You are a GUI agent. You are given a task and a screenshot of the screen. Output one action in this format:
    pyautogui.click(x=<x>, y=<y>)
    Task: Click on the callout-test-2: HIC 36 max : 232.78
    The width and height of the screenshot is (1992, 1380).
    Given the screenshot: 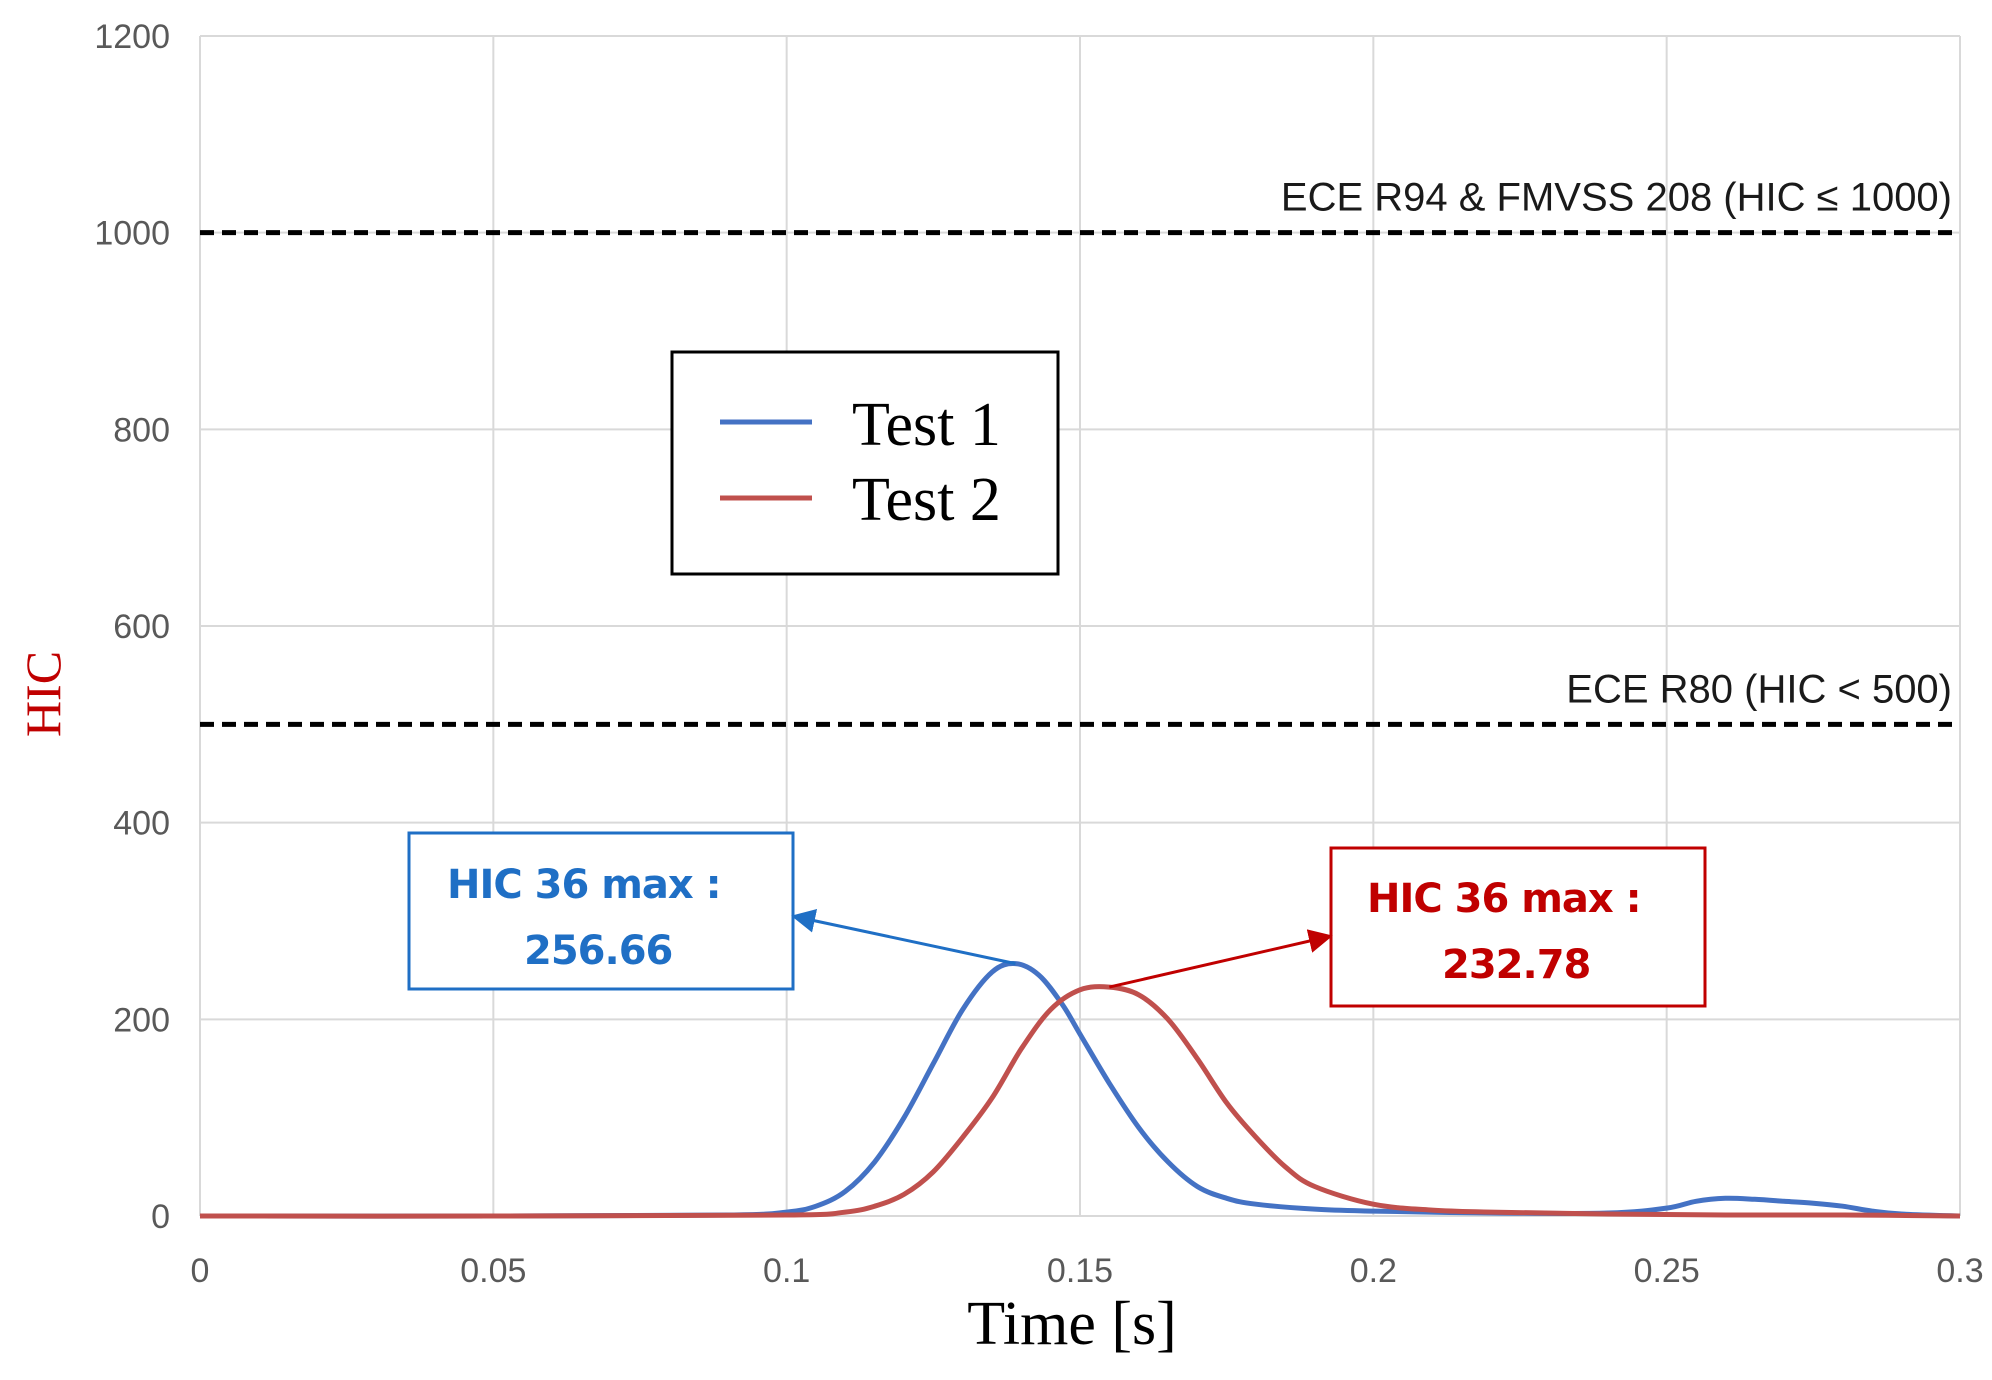 What is the action you would take?
    pyautogui.click(x=1518, y=927)
    